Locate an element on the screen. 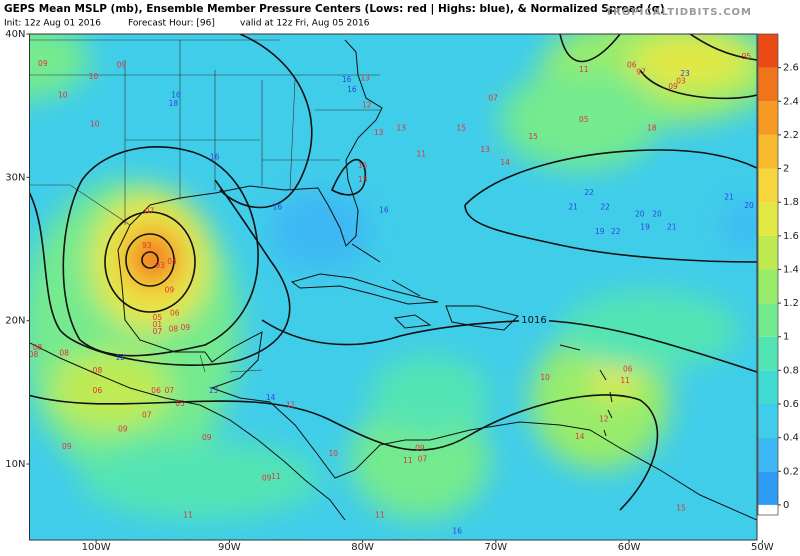 The image size is (800, 556). island is located at coordinates (482, 318).